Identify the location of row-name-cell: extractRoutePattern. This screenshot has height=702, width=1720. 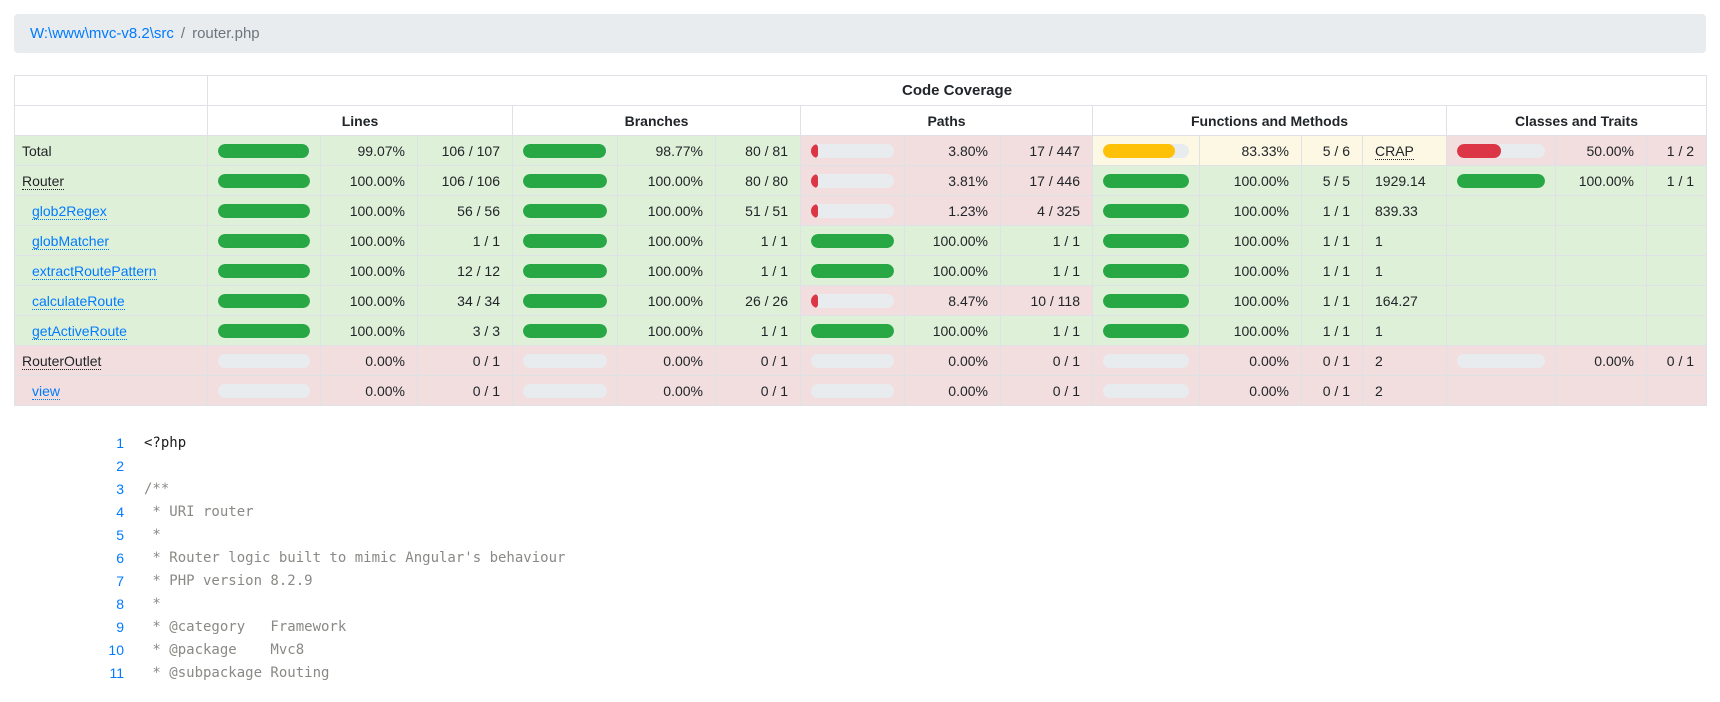
(111, 270).